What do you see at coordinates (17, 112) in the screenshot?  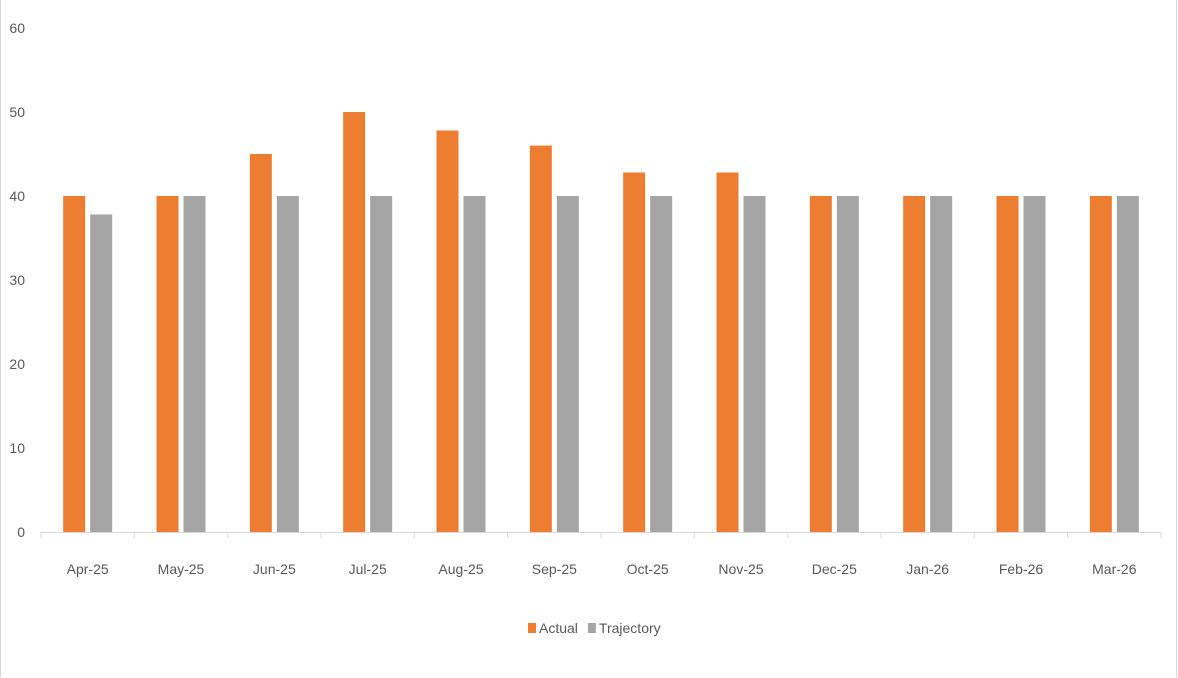 I see `y-tick-label: 50` at bounding box center [17, 112].